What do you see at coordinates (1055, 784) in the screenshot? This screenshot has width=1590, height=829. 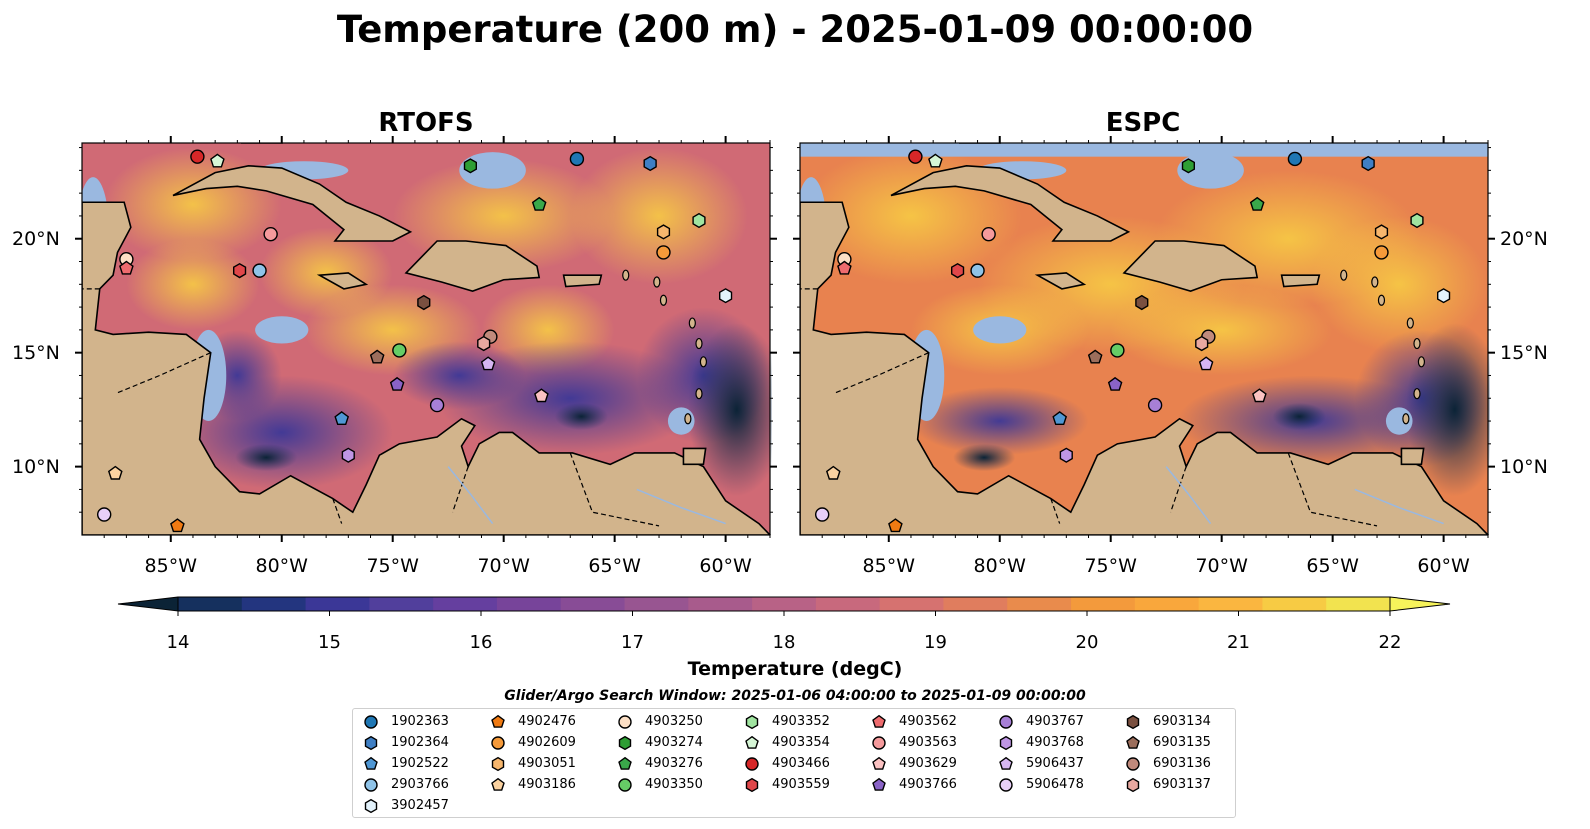 I see `legend-label: 5906478` at bounding box center [1055, 784].